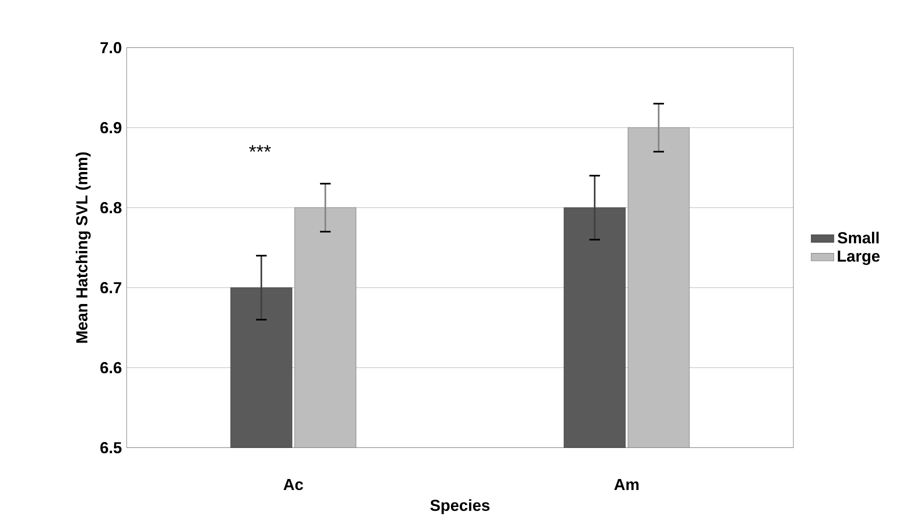  I want to click on y-tick-label: 6.5, so click(111, 448).